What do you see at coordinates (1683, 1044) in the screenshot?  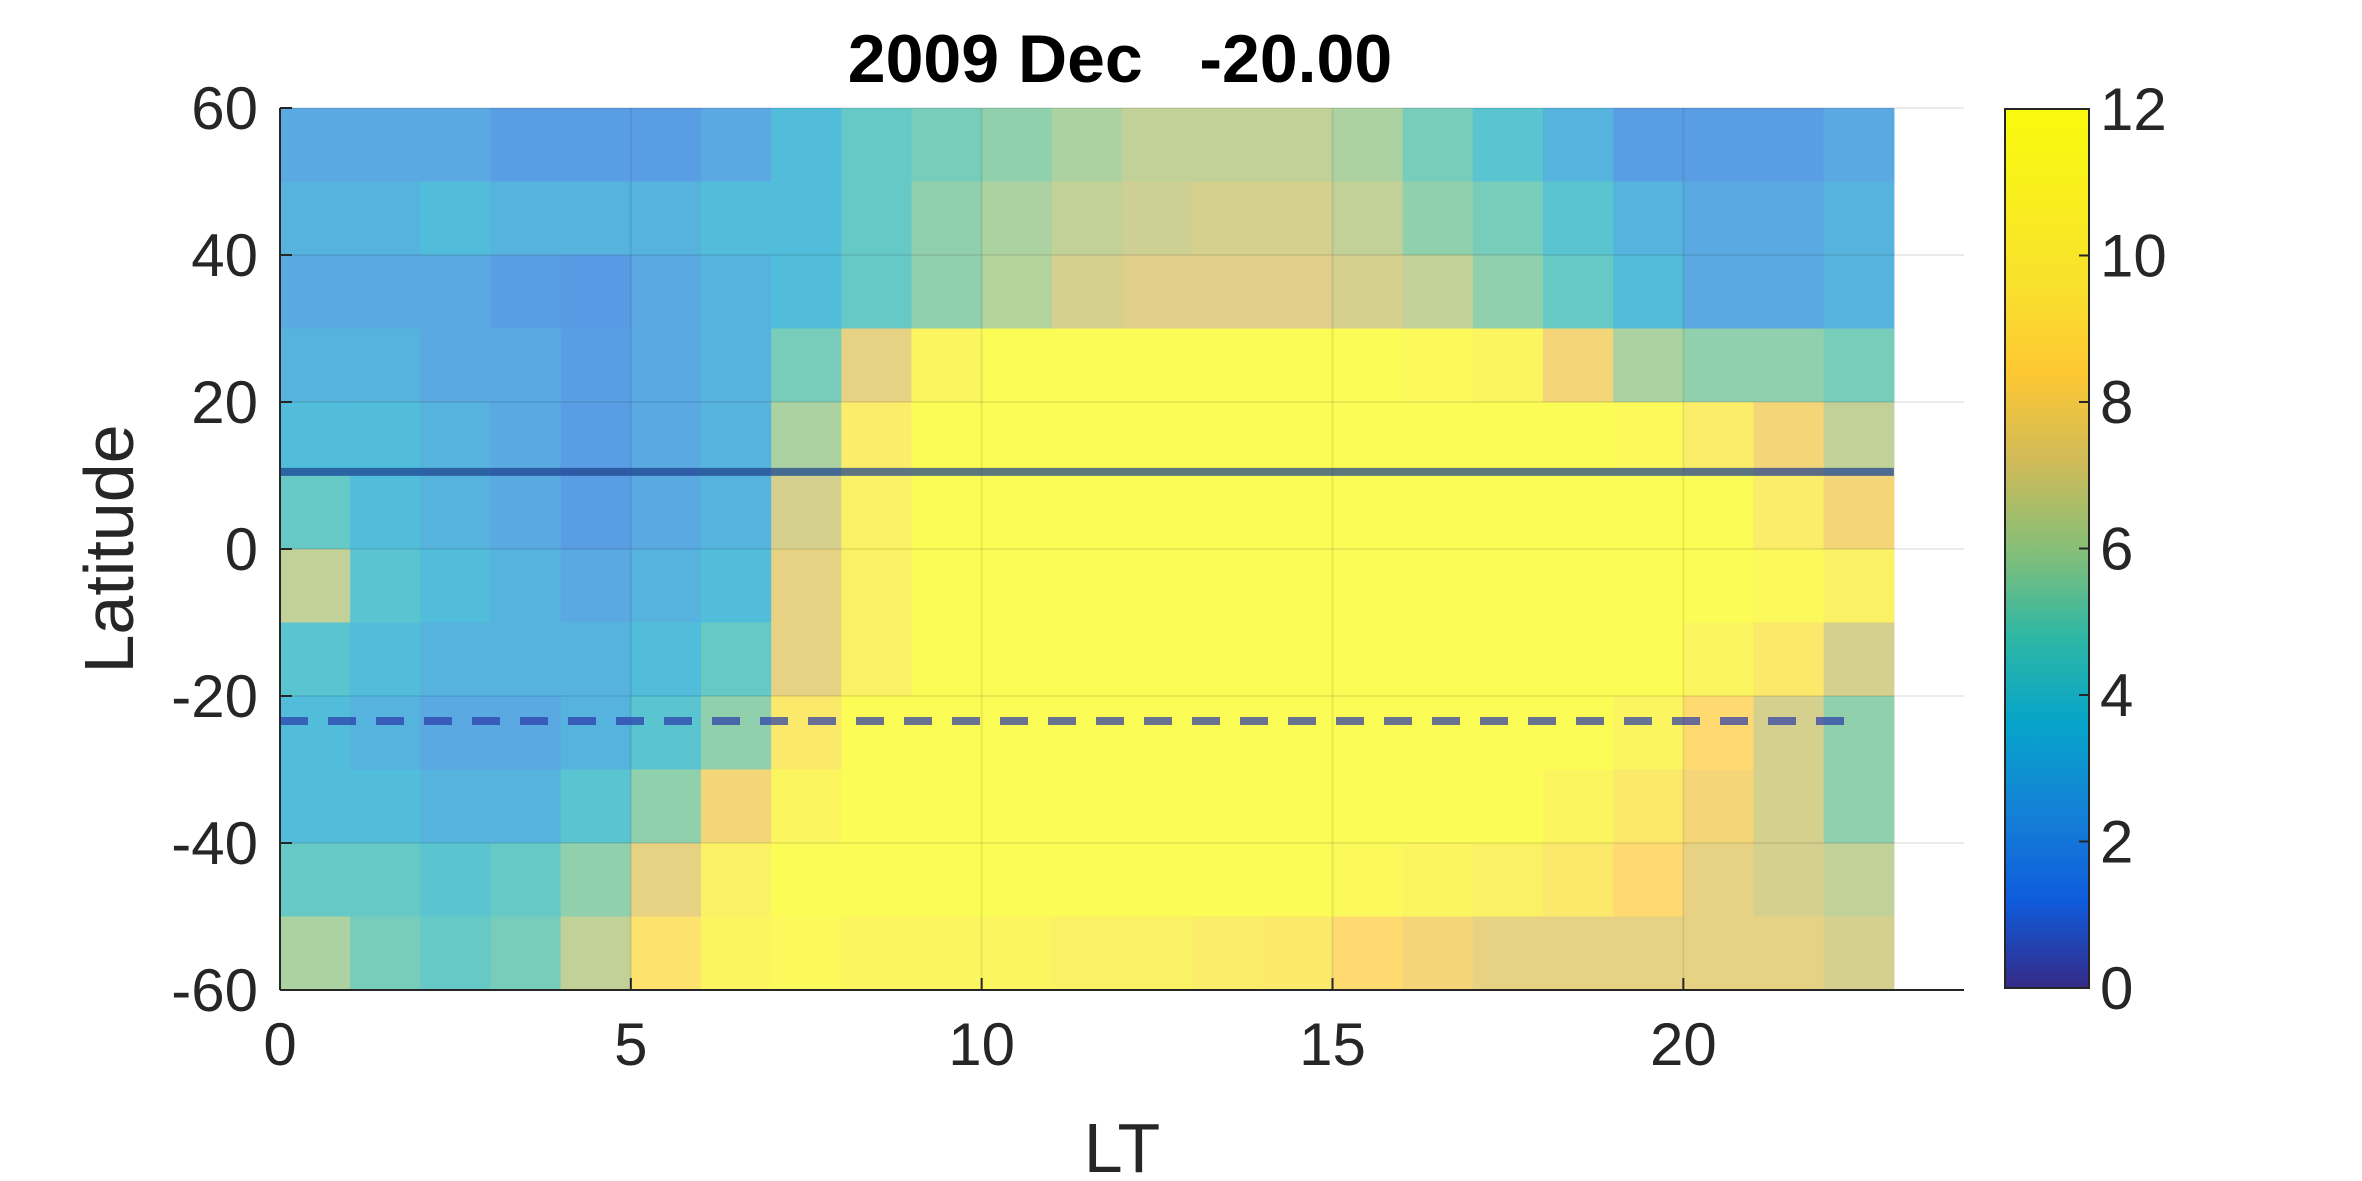 I see `x-tick-label: 20` at bounding box center [1683, 1044].